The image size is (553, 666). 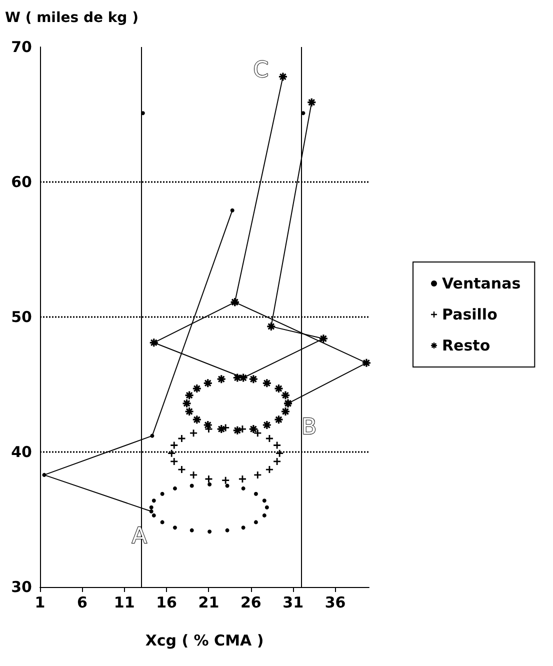 What do you see at coordinates (21, 452) in the screenshot?
I see `y-tick-label: 40` at bounding box center [21, 452].